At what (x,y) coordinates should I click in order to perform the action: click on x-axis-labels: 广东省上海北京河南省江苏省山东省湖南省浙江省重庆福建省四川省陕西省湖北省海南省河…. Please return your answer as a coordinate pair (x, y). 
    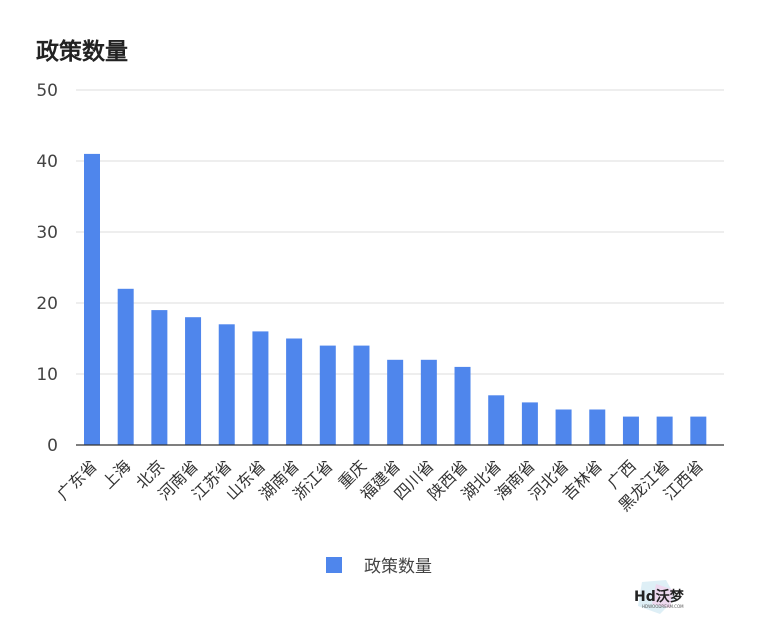
    Looking at the image, I should click on (380, 485).